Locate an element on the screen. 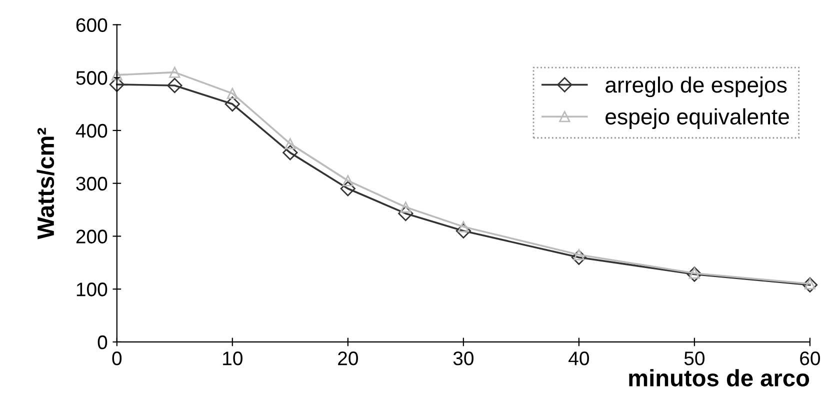 Image resolution: width=835 pixels, height=412 pixels. x-tick-label: 0 is located at coordinates (117, 359).